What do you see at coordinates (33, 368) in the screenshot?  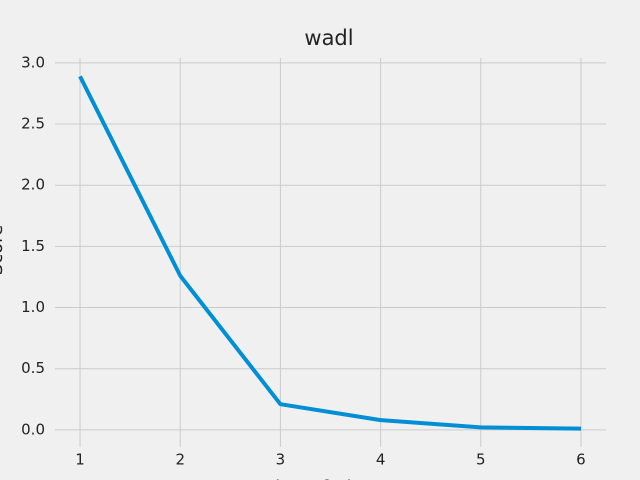 I see `y-tick-label: 0.5` at bounding box center [33, 368].